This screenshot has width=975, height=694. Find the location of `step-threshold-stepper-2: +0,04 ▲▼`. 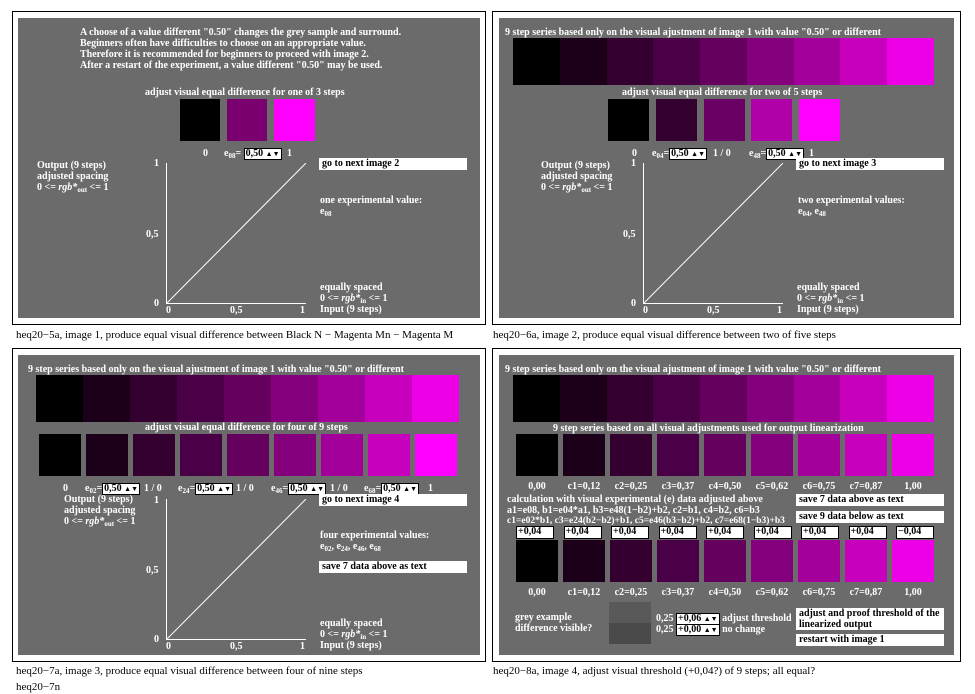

step-threshold-stepper-2: +0,04 ▲▼ is located at coordinates (630, 536).